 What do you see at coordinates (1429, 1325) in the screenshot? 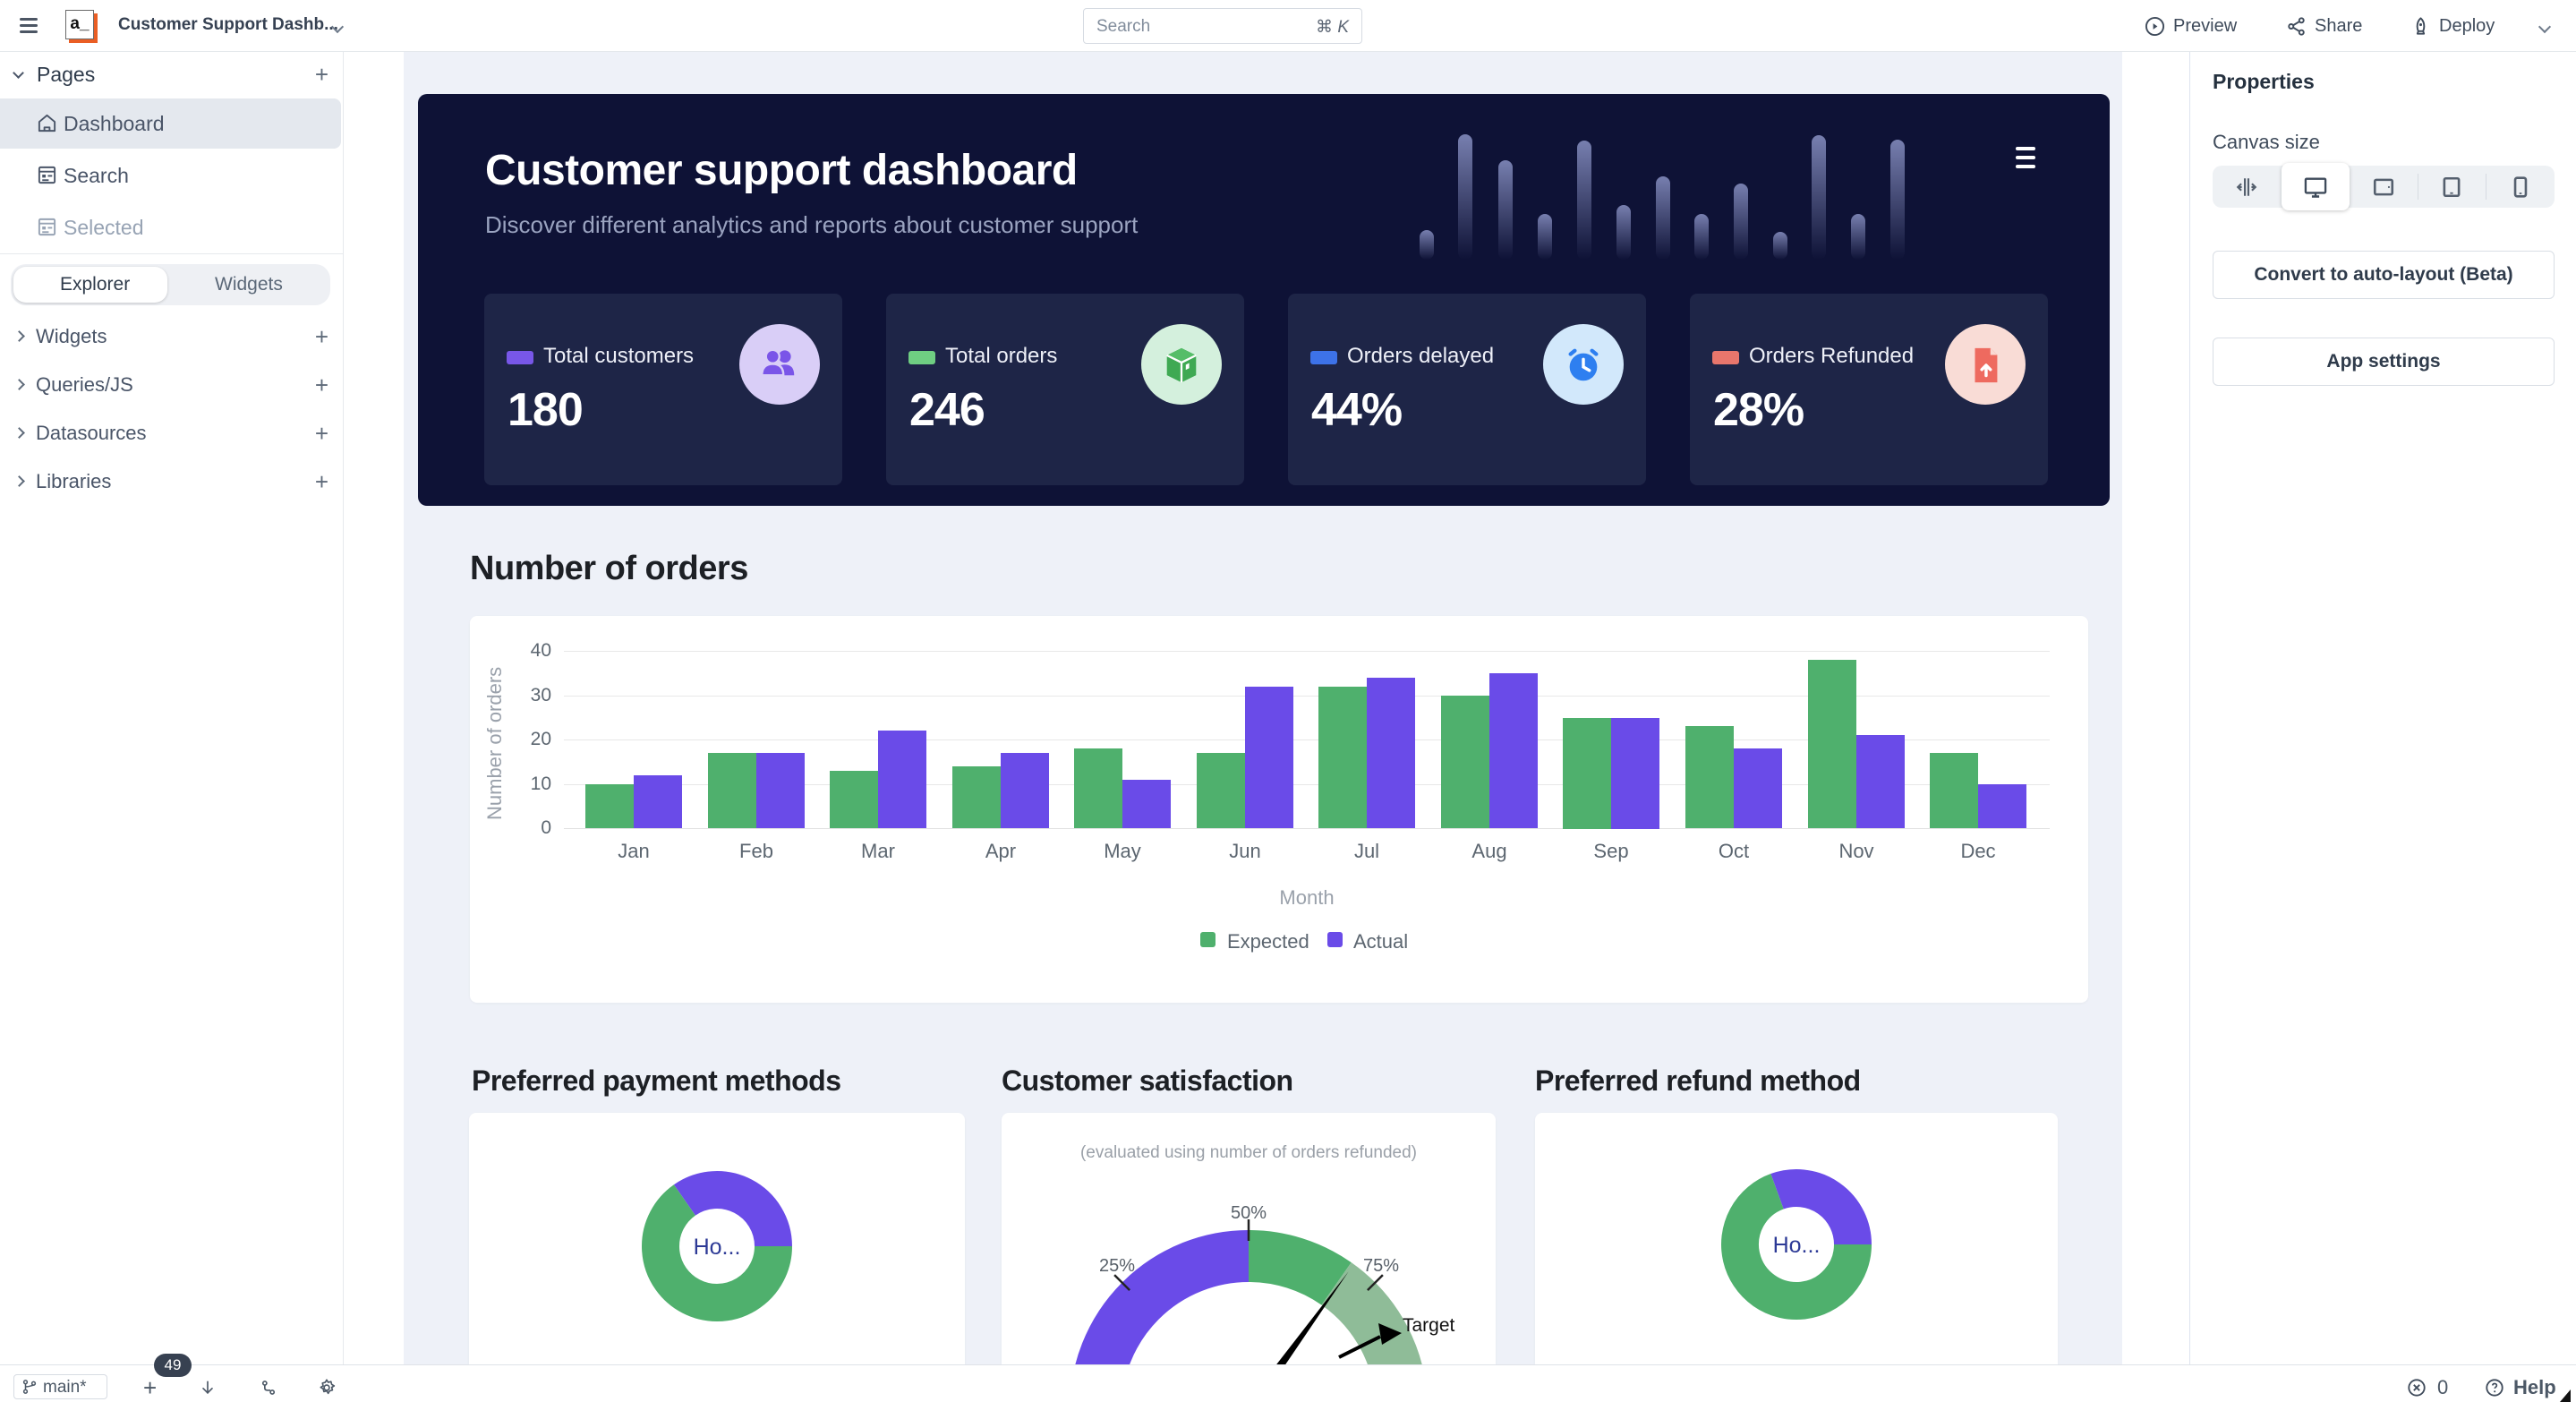
I see `svg-text: Target` at bounding box center [1429, 1325].